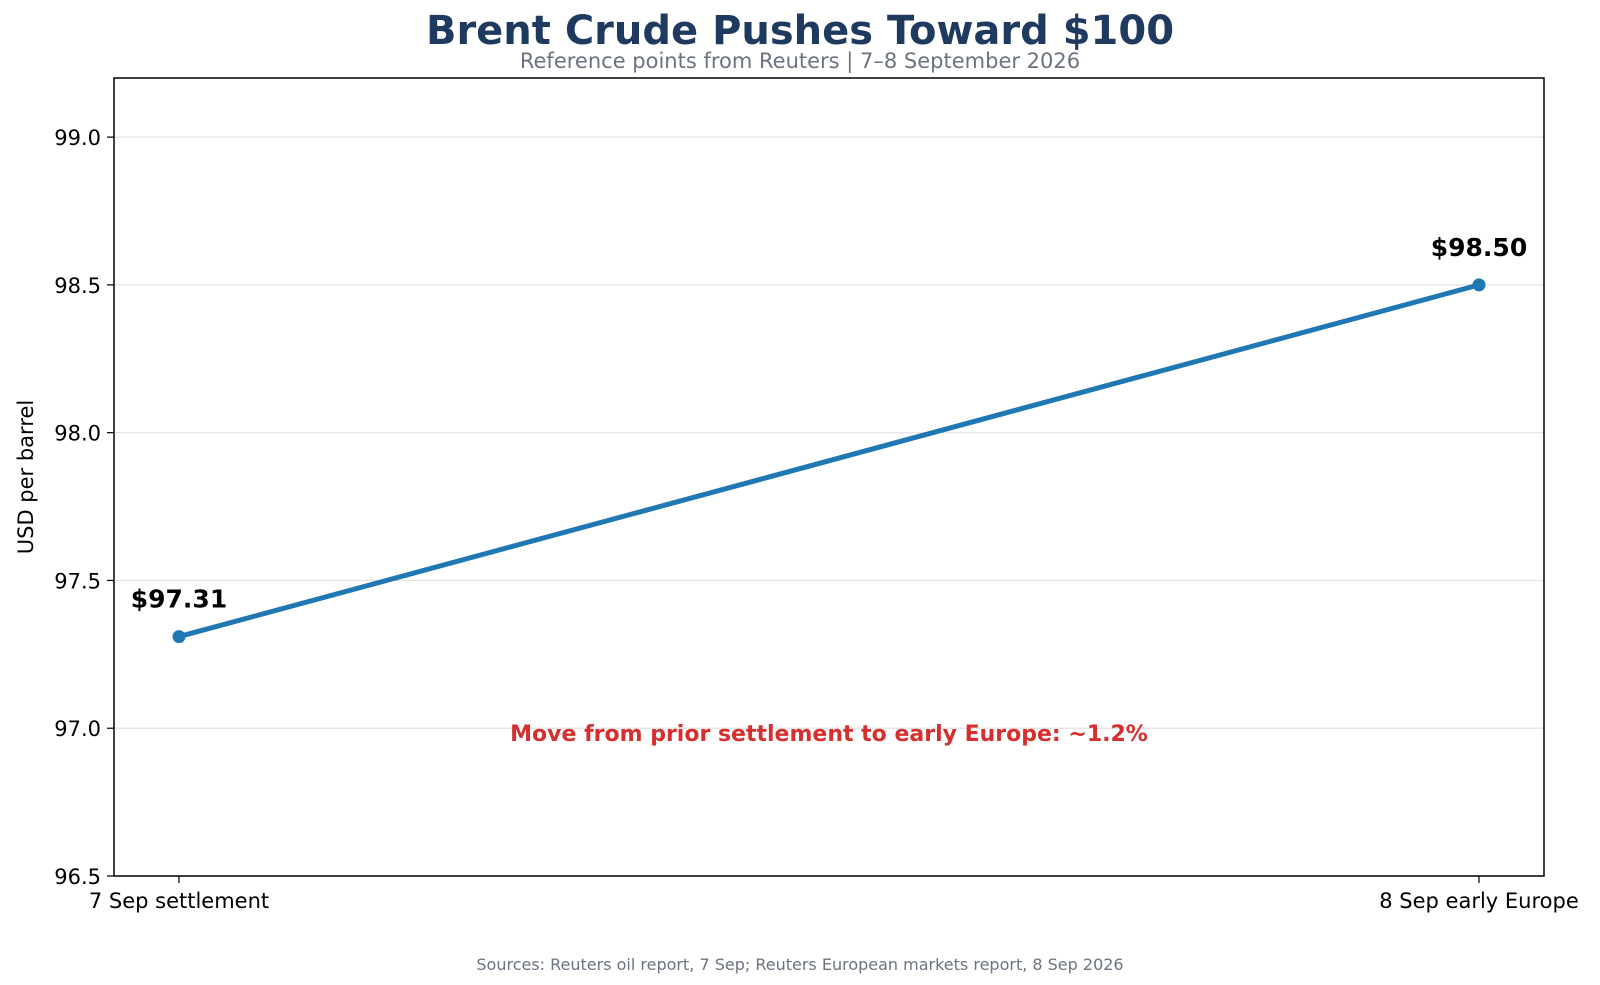 This screenshot has height=985, width=1600. What do you see at coordinates (26, 477) in the screenshot?
I see `y-axis-label: USD per barrel` at bounding box center [26, 477].